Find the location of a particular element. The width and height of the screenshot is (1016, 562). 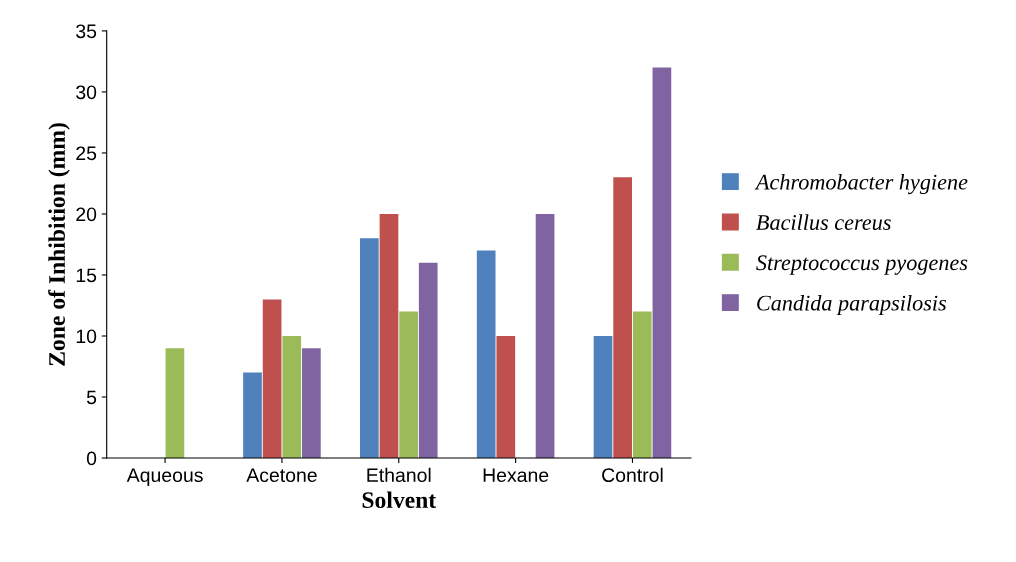

y-tick-label: 20 is located at coordinates (86, 214).